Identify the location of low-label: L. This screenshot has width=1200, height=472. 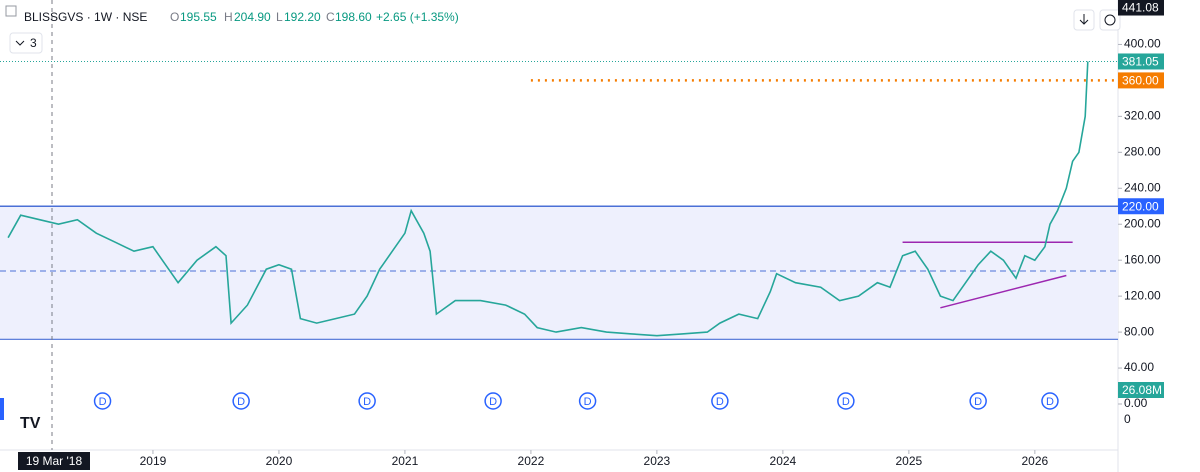
(279, 17).